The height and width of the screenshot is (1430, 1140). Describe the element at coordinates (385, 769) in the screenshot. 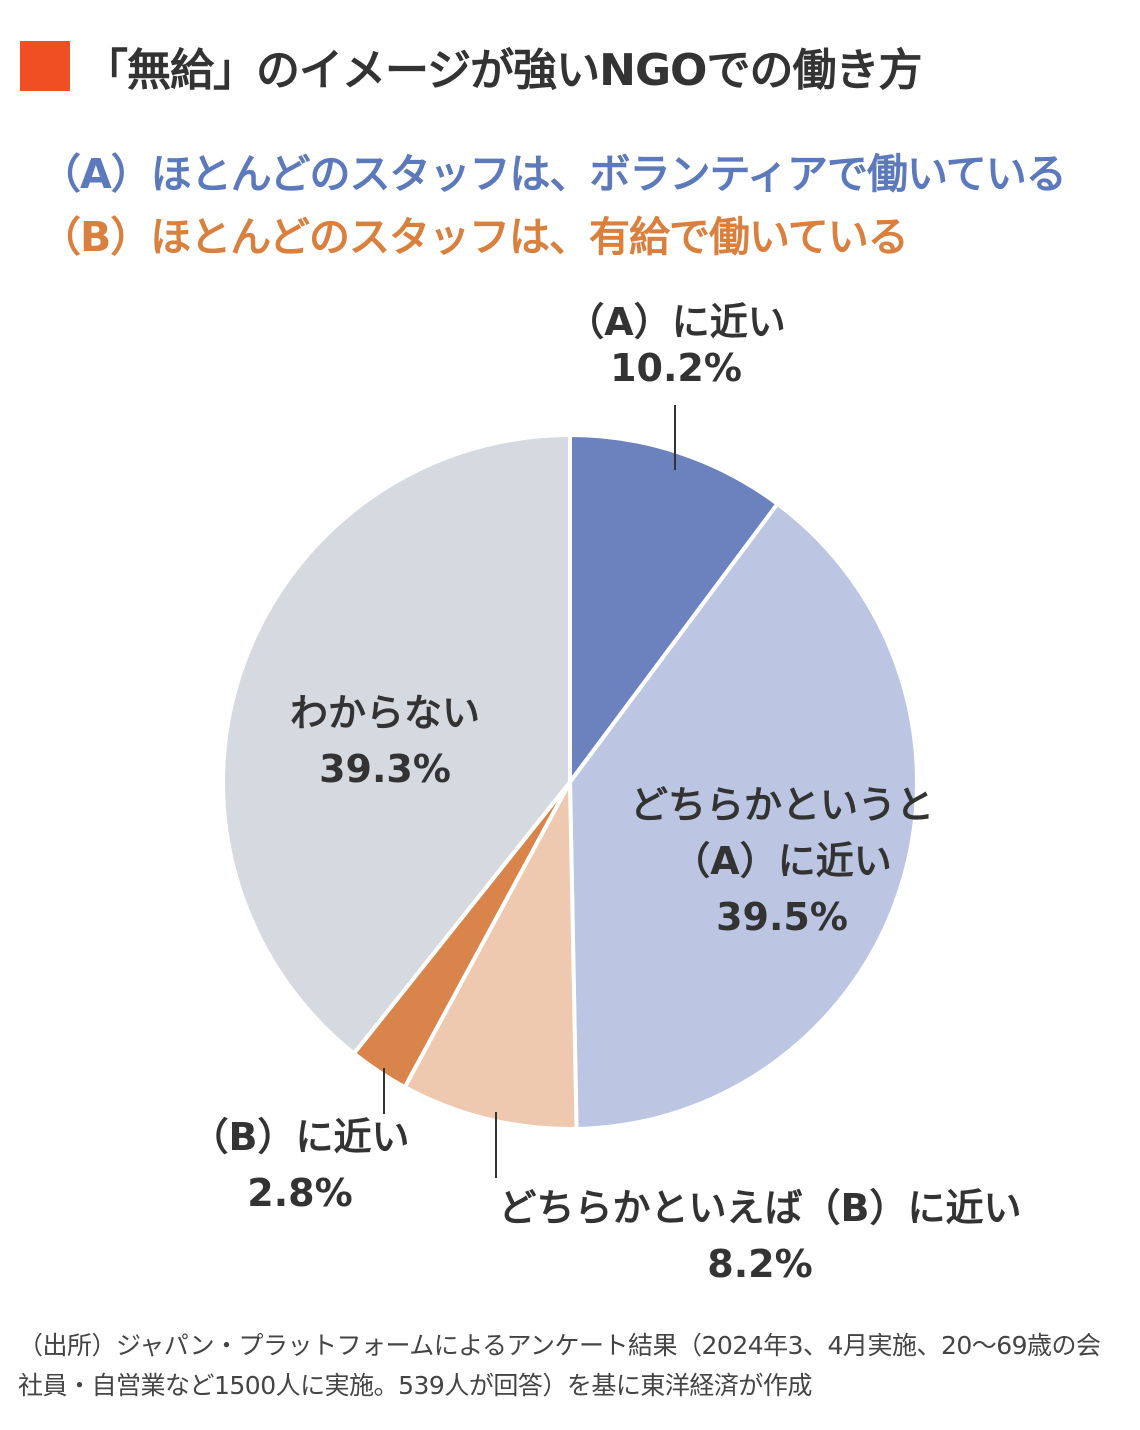

I see `slice-label-5-line-2: 39.3%` at that location.